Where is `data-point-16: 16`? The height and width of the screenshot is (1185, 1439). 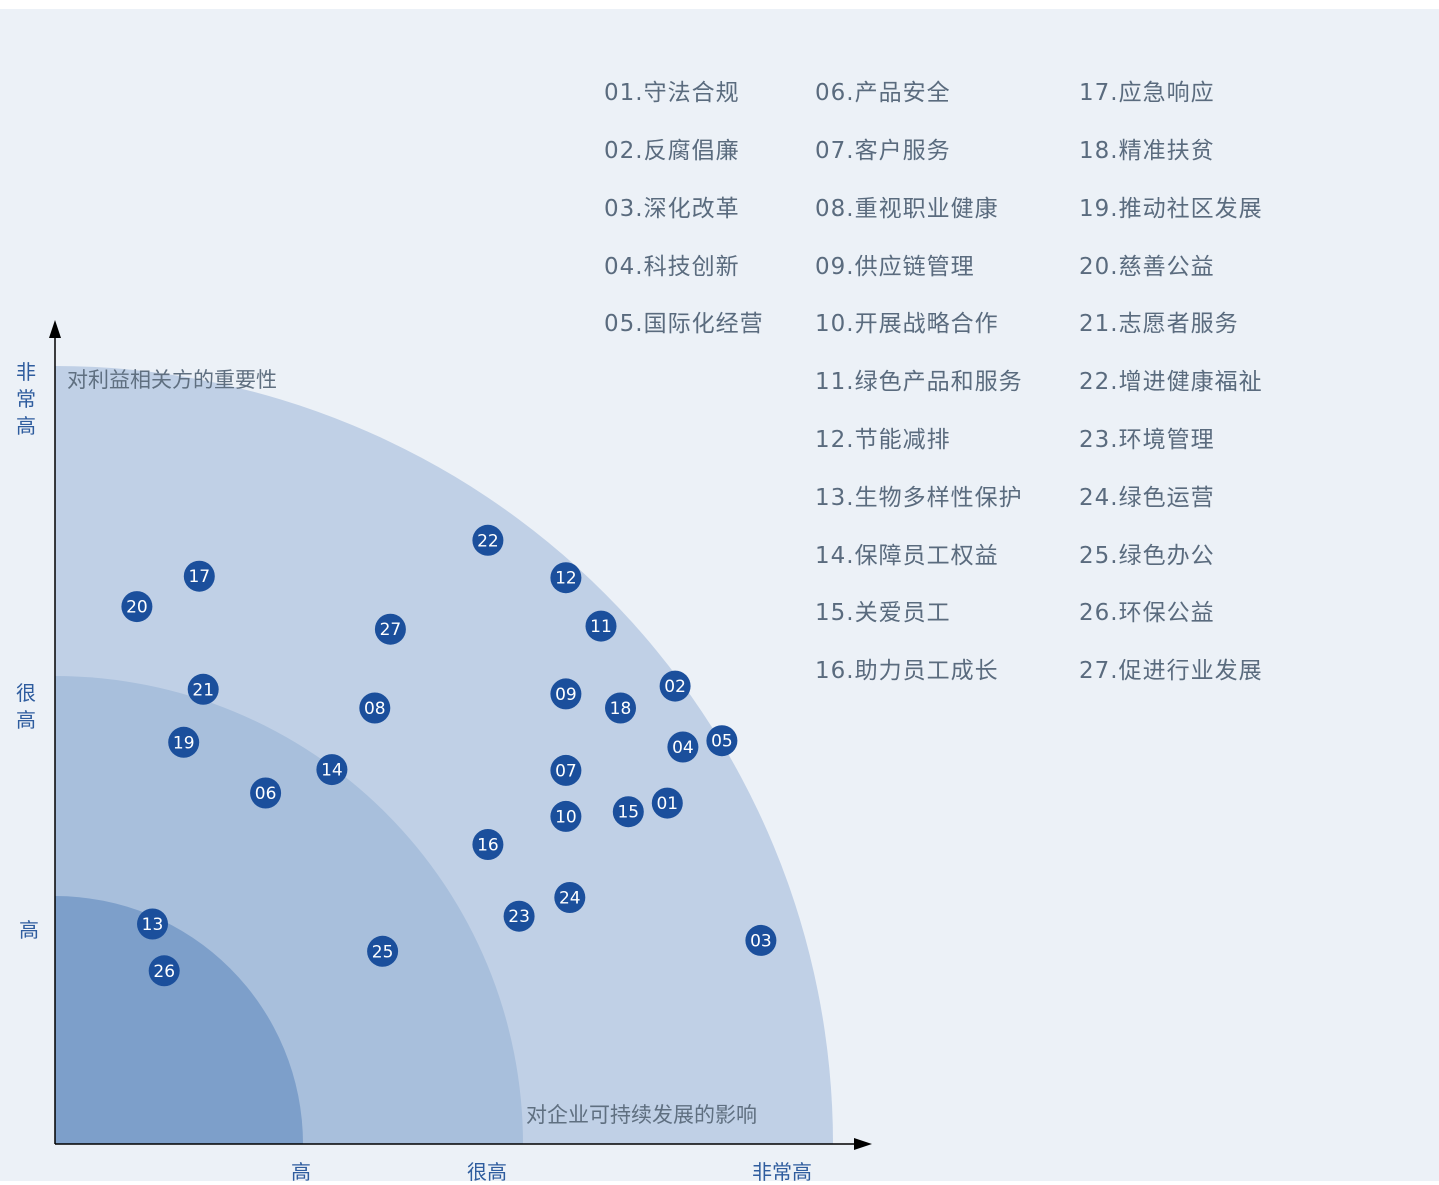
data-point-16: 16 is located at coordinates (488, 844).